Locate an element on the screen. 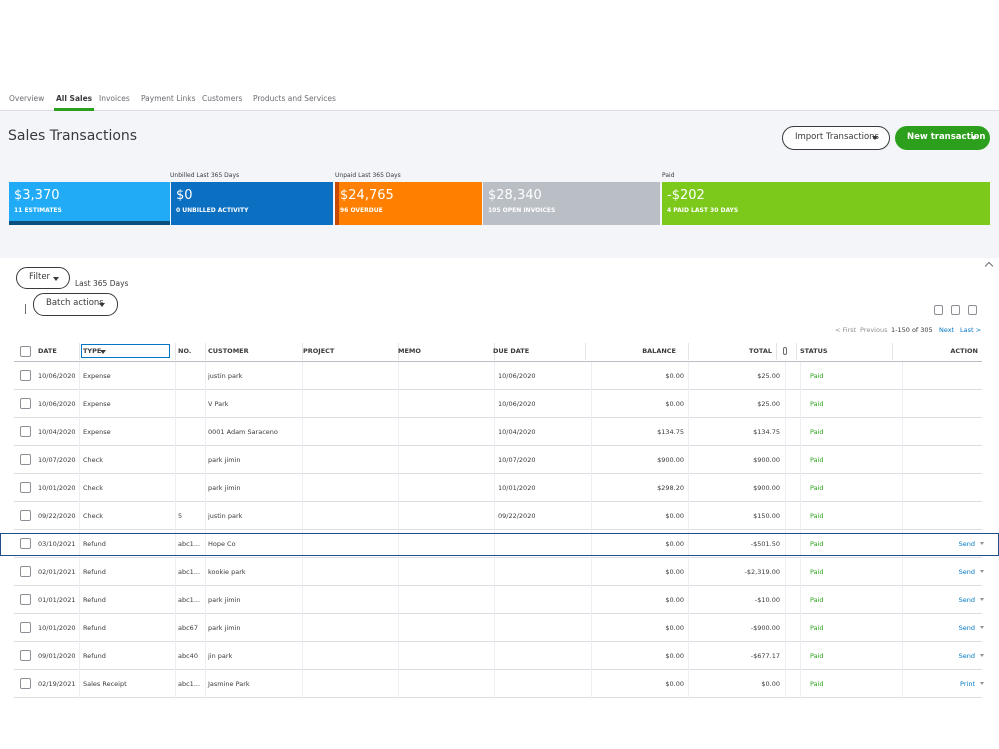  column-header: CUSTOMER is located at coordinates (228, 351).